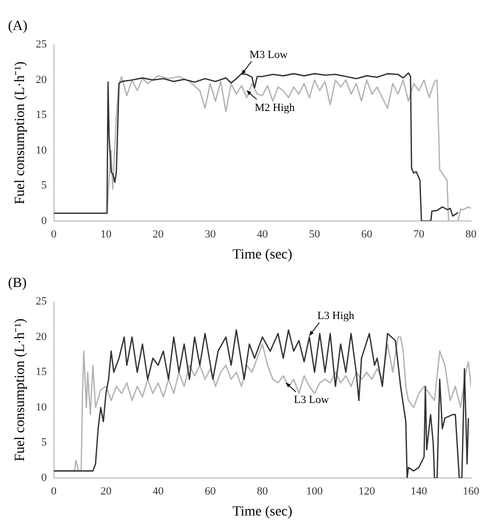 The image size is (491, 530). I want to click on x-tick-label: 160, so click(471, 491).